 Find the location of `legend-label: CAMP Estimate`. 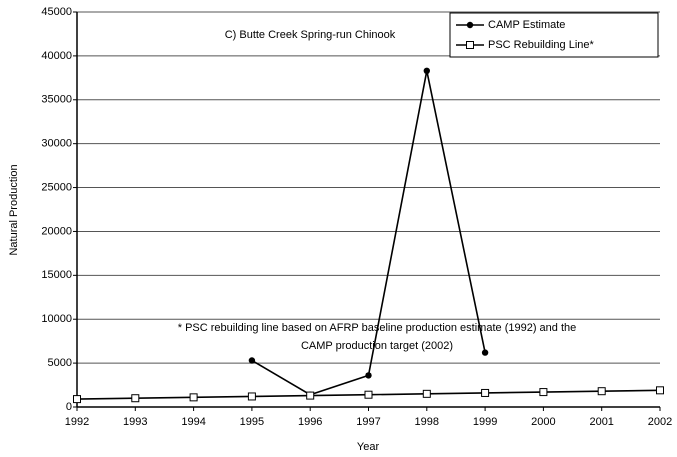

legend-label: CAMP Estimate is located at coordinates (526, 25).